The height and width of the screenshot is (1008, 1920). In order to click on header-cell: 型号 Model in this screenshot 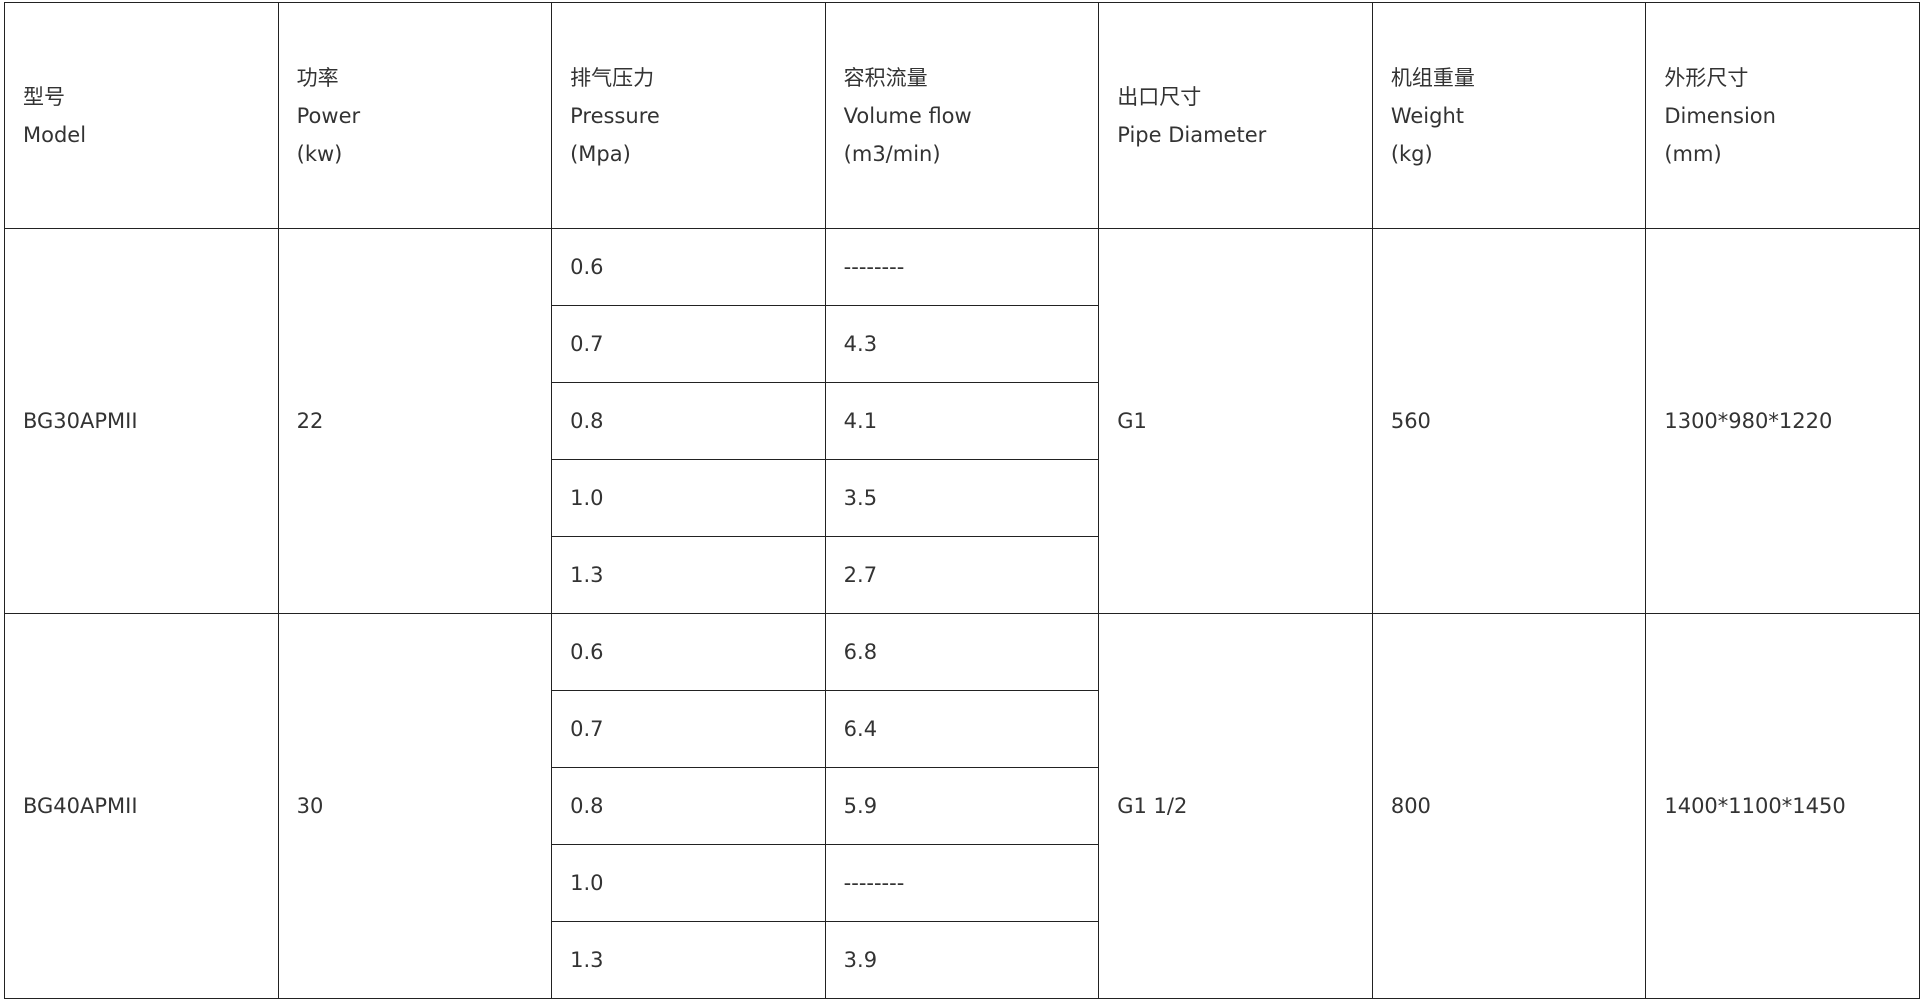, I will do `click(141, 115)`.